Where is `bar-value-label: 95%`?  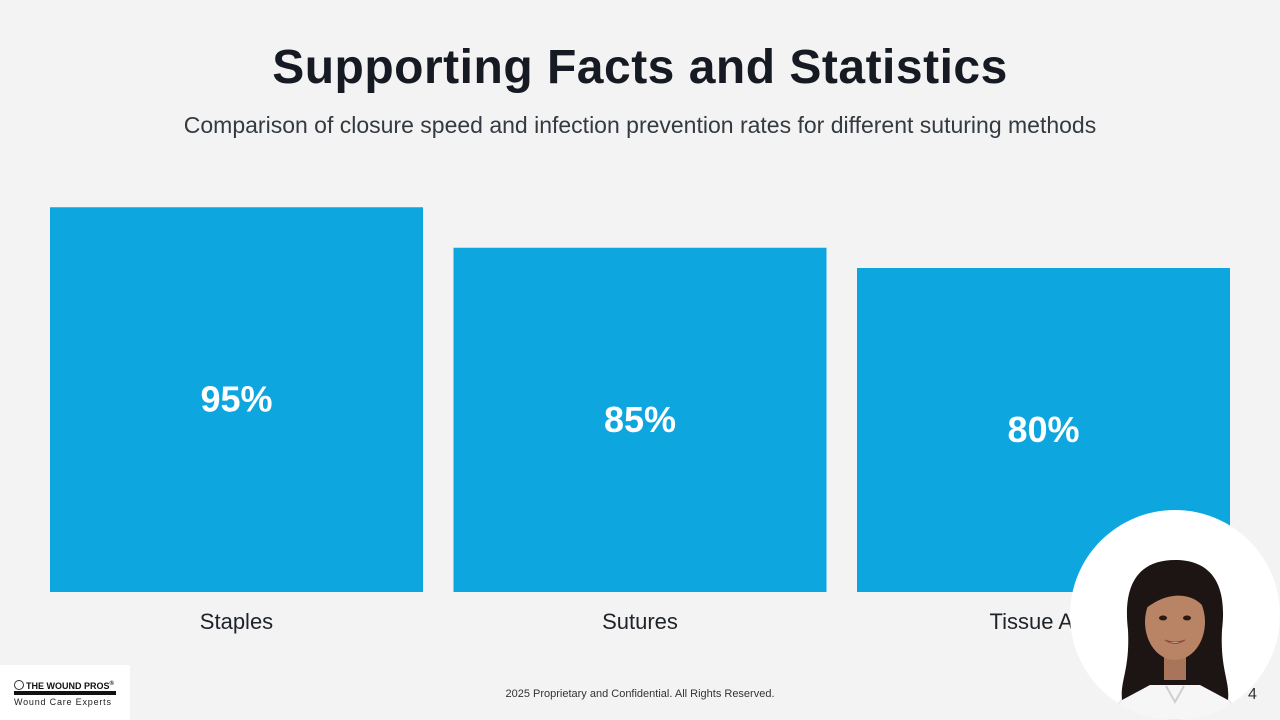 bar-value-label: 95% is located at coordinates (236, 399).